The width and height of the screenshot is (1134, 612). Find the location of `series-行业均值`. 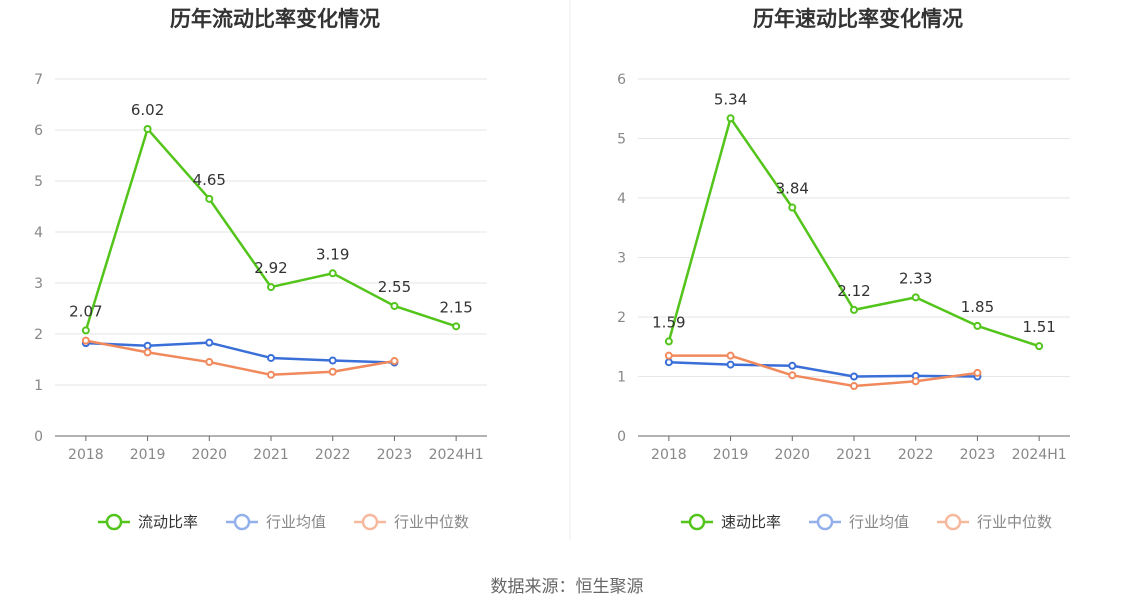

series-行业均值 is located at coordinates (240, 352).